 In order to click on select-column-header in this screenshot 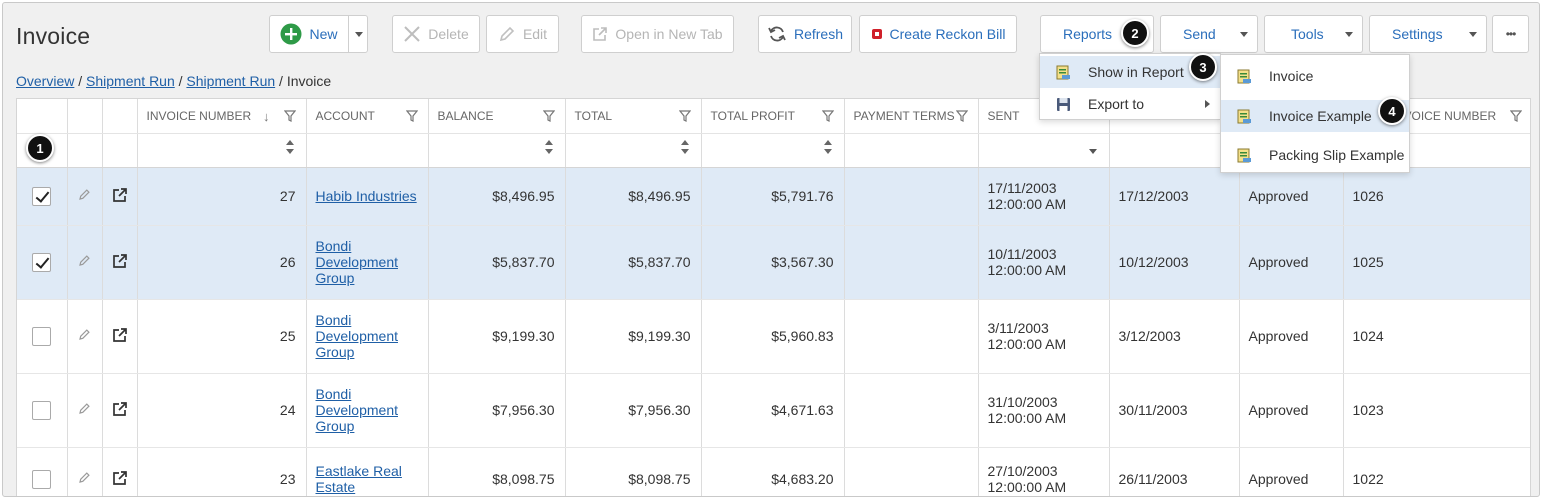, I will do `click(42, 116)`.